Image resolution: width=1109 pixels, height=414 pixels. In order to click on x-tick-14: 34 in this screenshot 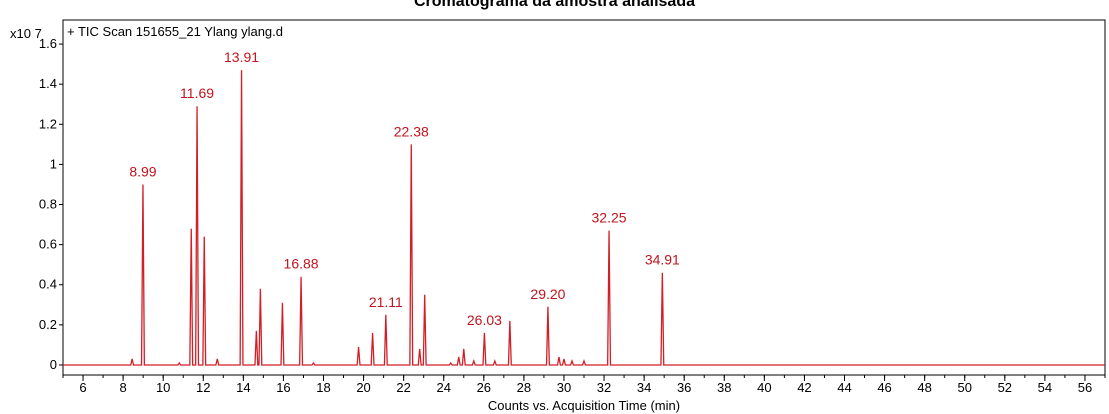, I will do `click(644, 385)`.